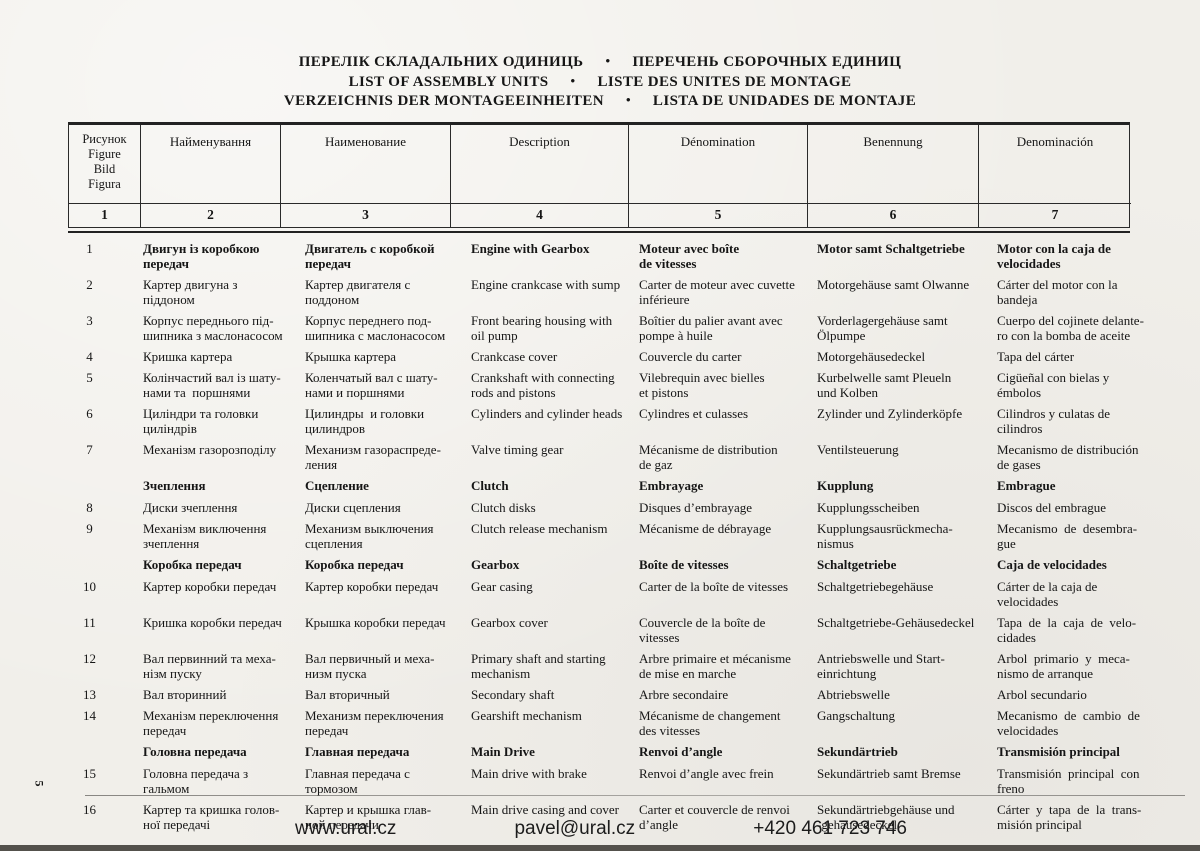  I want to click on cell-german: Ventilsteuerung, so click(858, 449).